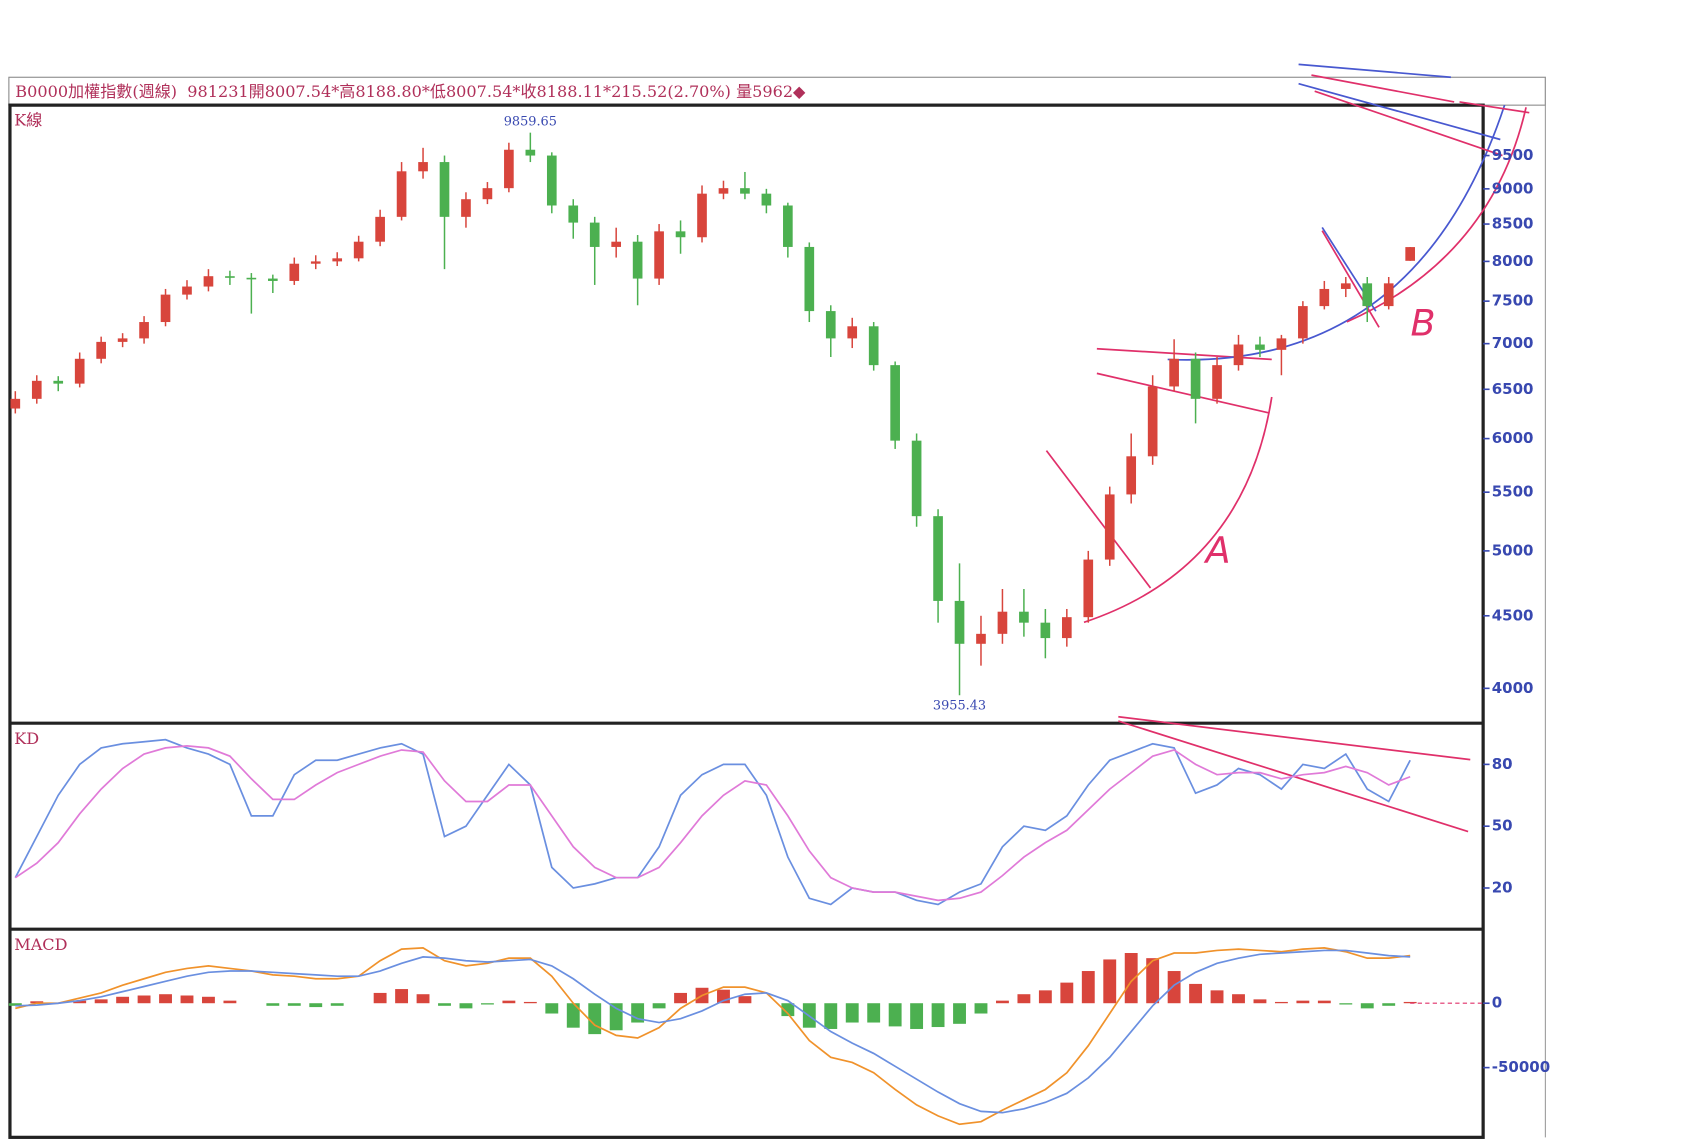 The image size is (1683, 1147). Describe the element at coordinates (1217, 550) in the screenshot. I see `annotation: A` at that location.